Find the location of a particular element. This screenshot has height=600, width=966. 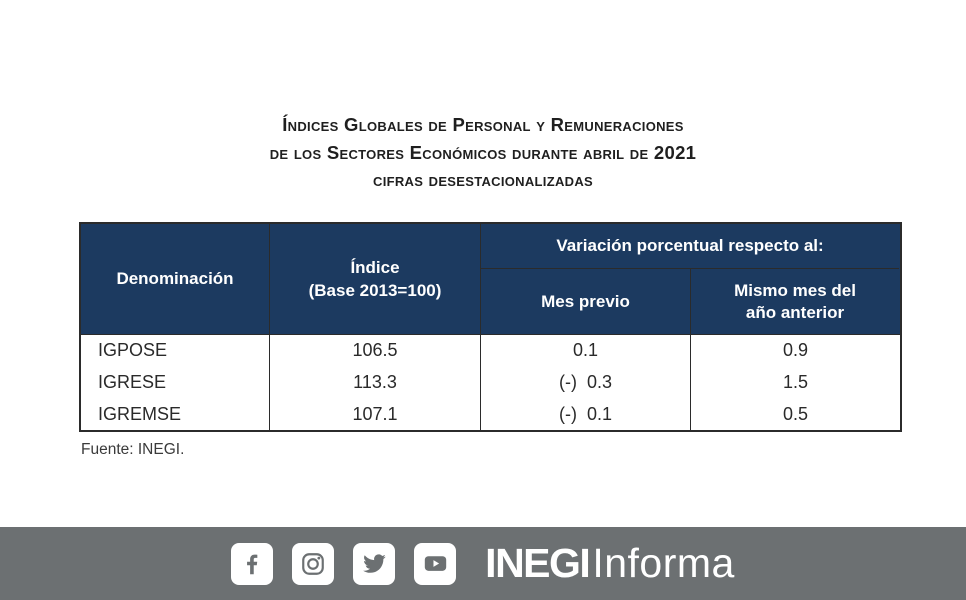

row-igpose-yoy: 0.9 is located at coordinates (795, 351).